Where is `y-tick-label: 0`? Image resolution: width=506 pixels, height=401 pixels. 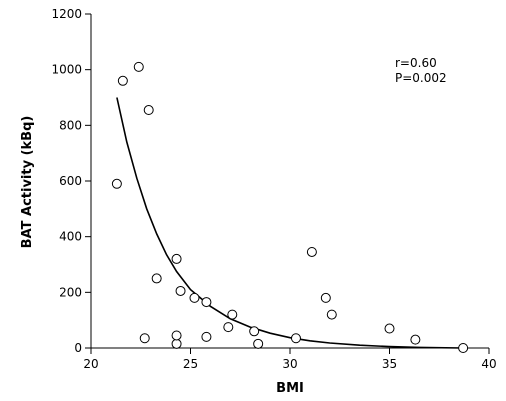
y-tick-label: 0 is located at coordinates (78, 348).